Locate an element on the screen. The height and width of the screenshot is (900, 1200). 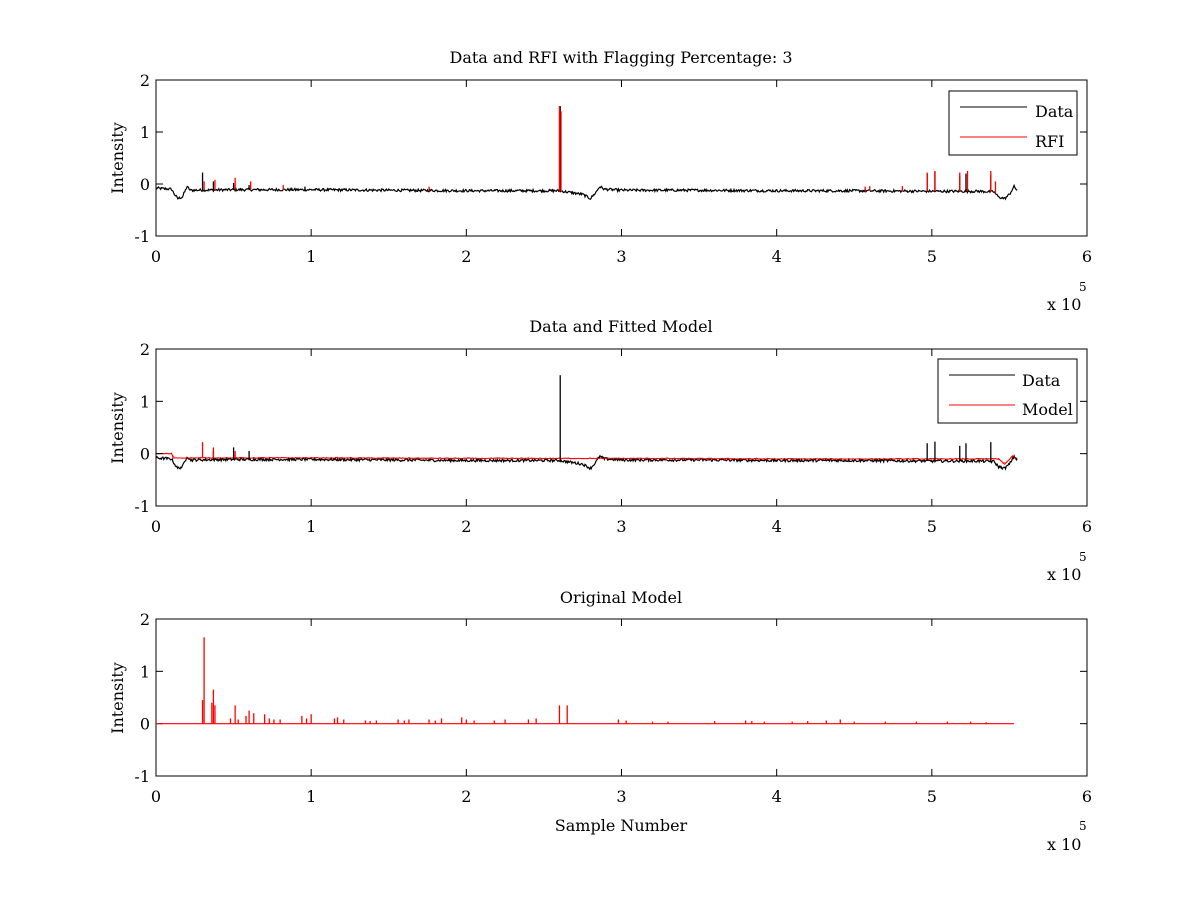
subplot-title: Data and Fitted Model is located at coordinates (620, 326).